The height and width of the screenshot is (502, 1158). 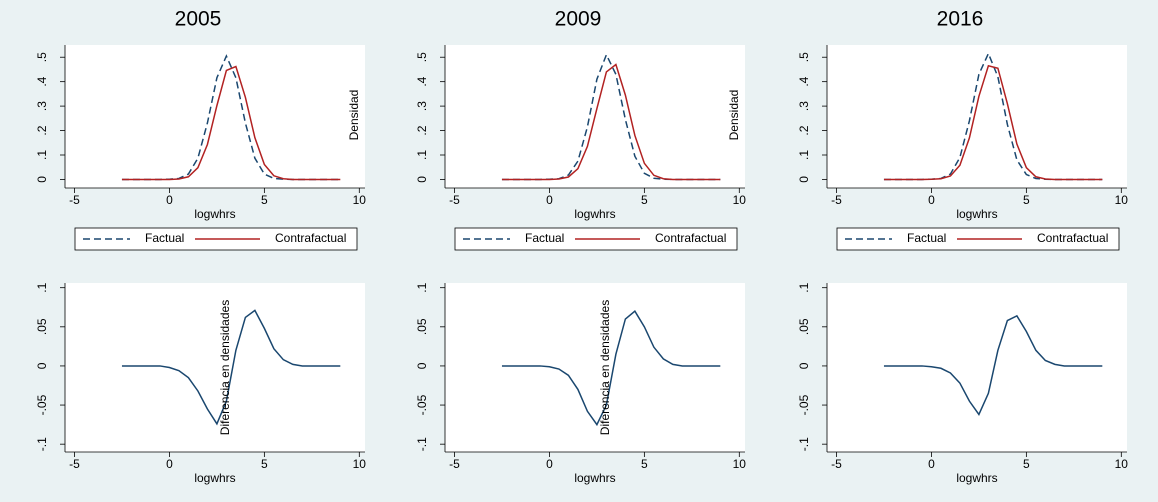 I want to click on chart-title: 2005, so click(x=198, y=19).